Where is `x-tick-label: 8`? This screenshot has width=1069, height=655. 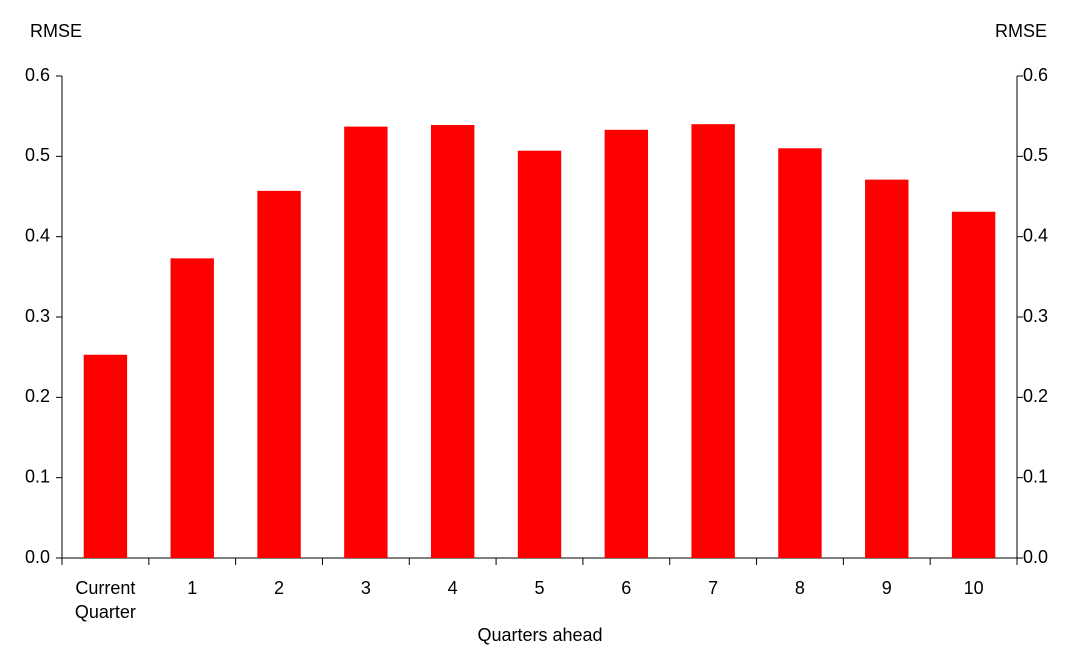 x-tick-label: 8 is located at coordinates (799, 588).